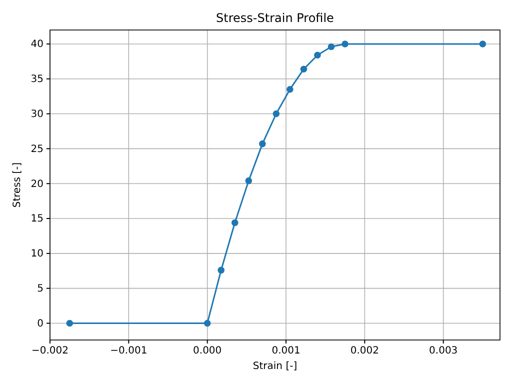 Image resolution: width=512 pixels, height=384 pixels. Describe the element at coordinates (37, 80) in the screenshot. I see `y-tick-label: 35` at that location.